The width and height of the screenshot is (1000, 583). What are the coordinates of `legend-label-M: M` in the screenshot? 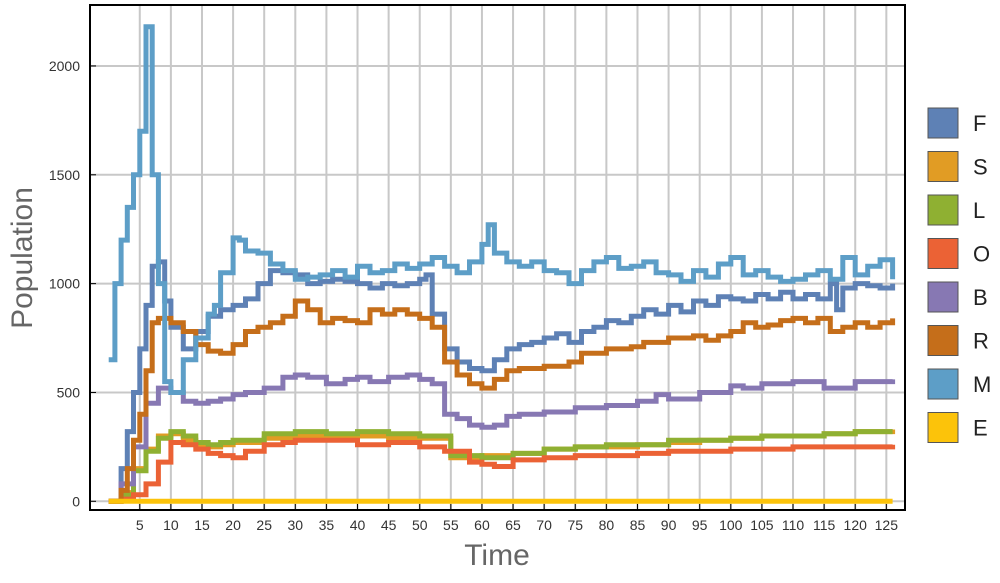 It's located at (982, 384).